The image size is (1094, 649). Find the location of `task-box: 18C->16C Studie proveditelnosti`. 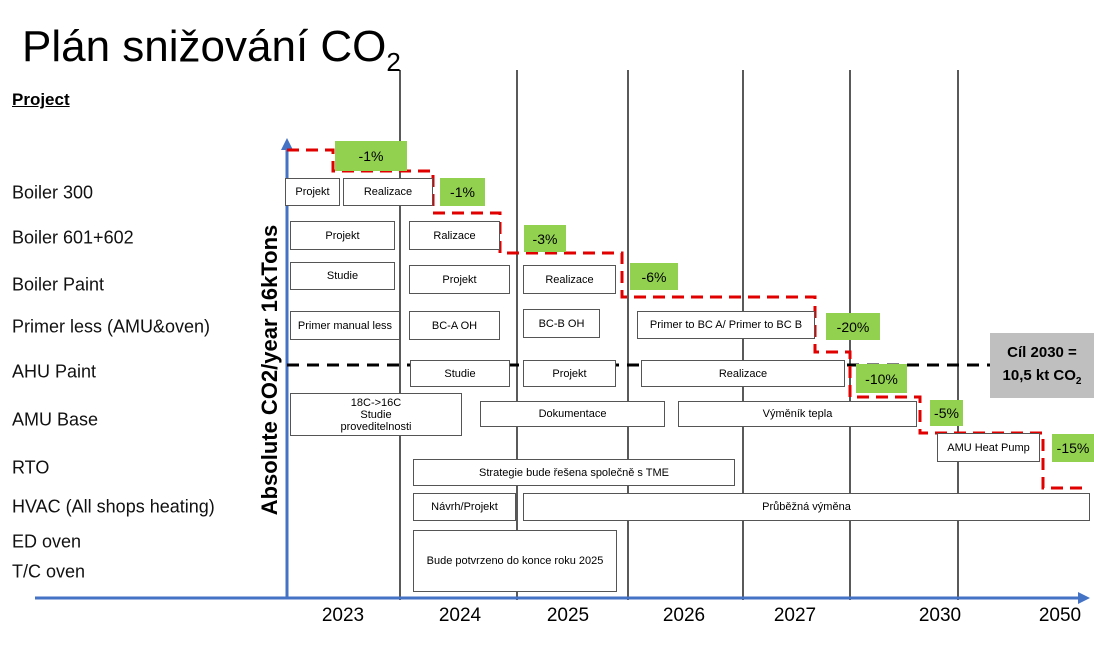

task-box: 18C->16C Studie proveditelnosti is located at coordinates (376, 414).